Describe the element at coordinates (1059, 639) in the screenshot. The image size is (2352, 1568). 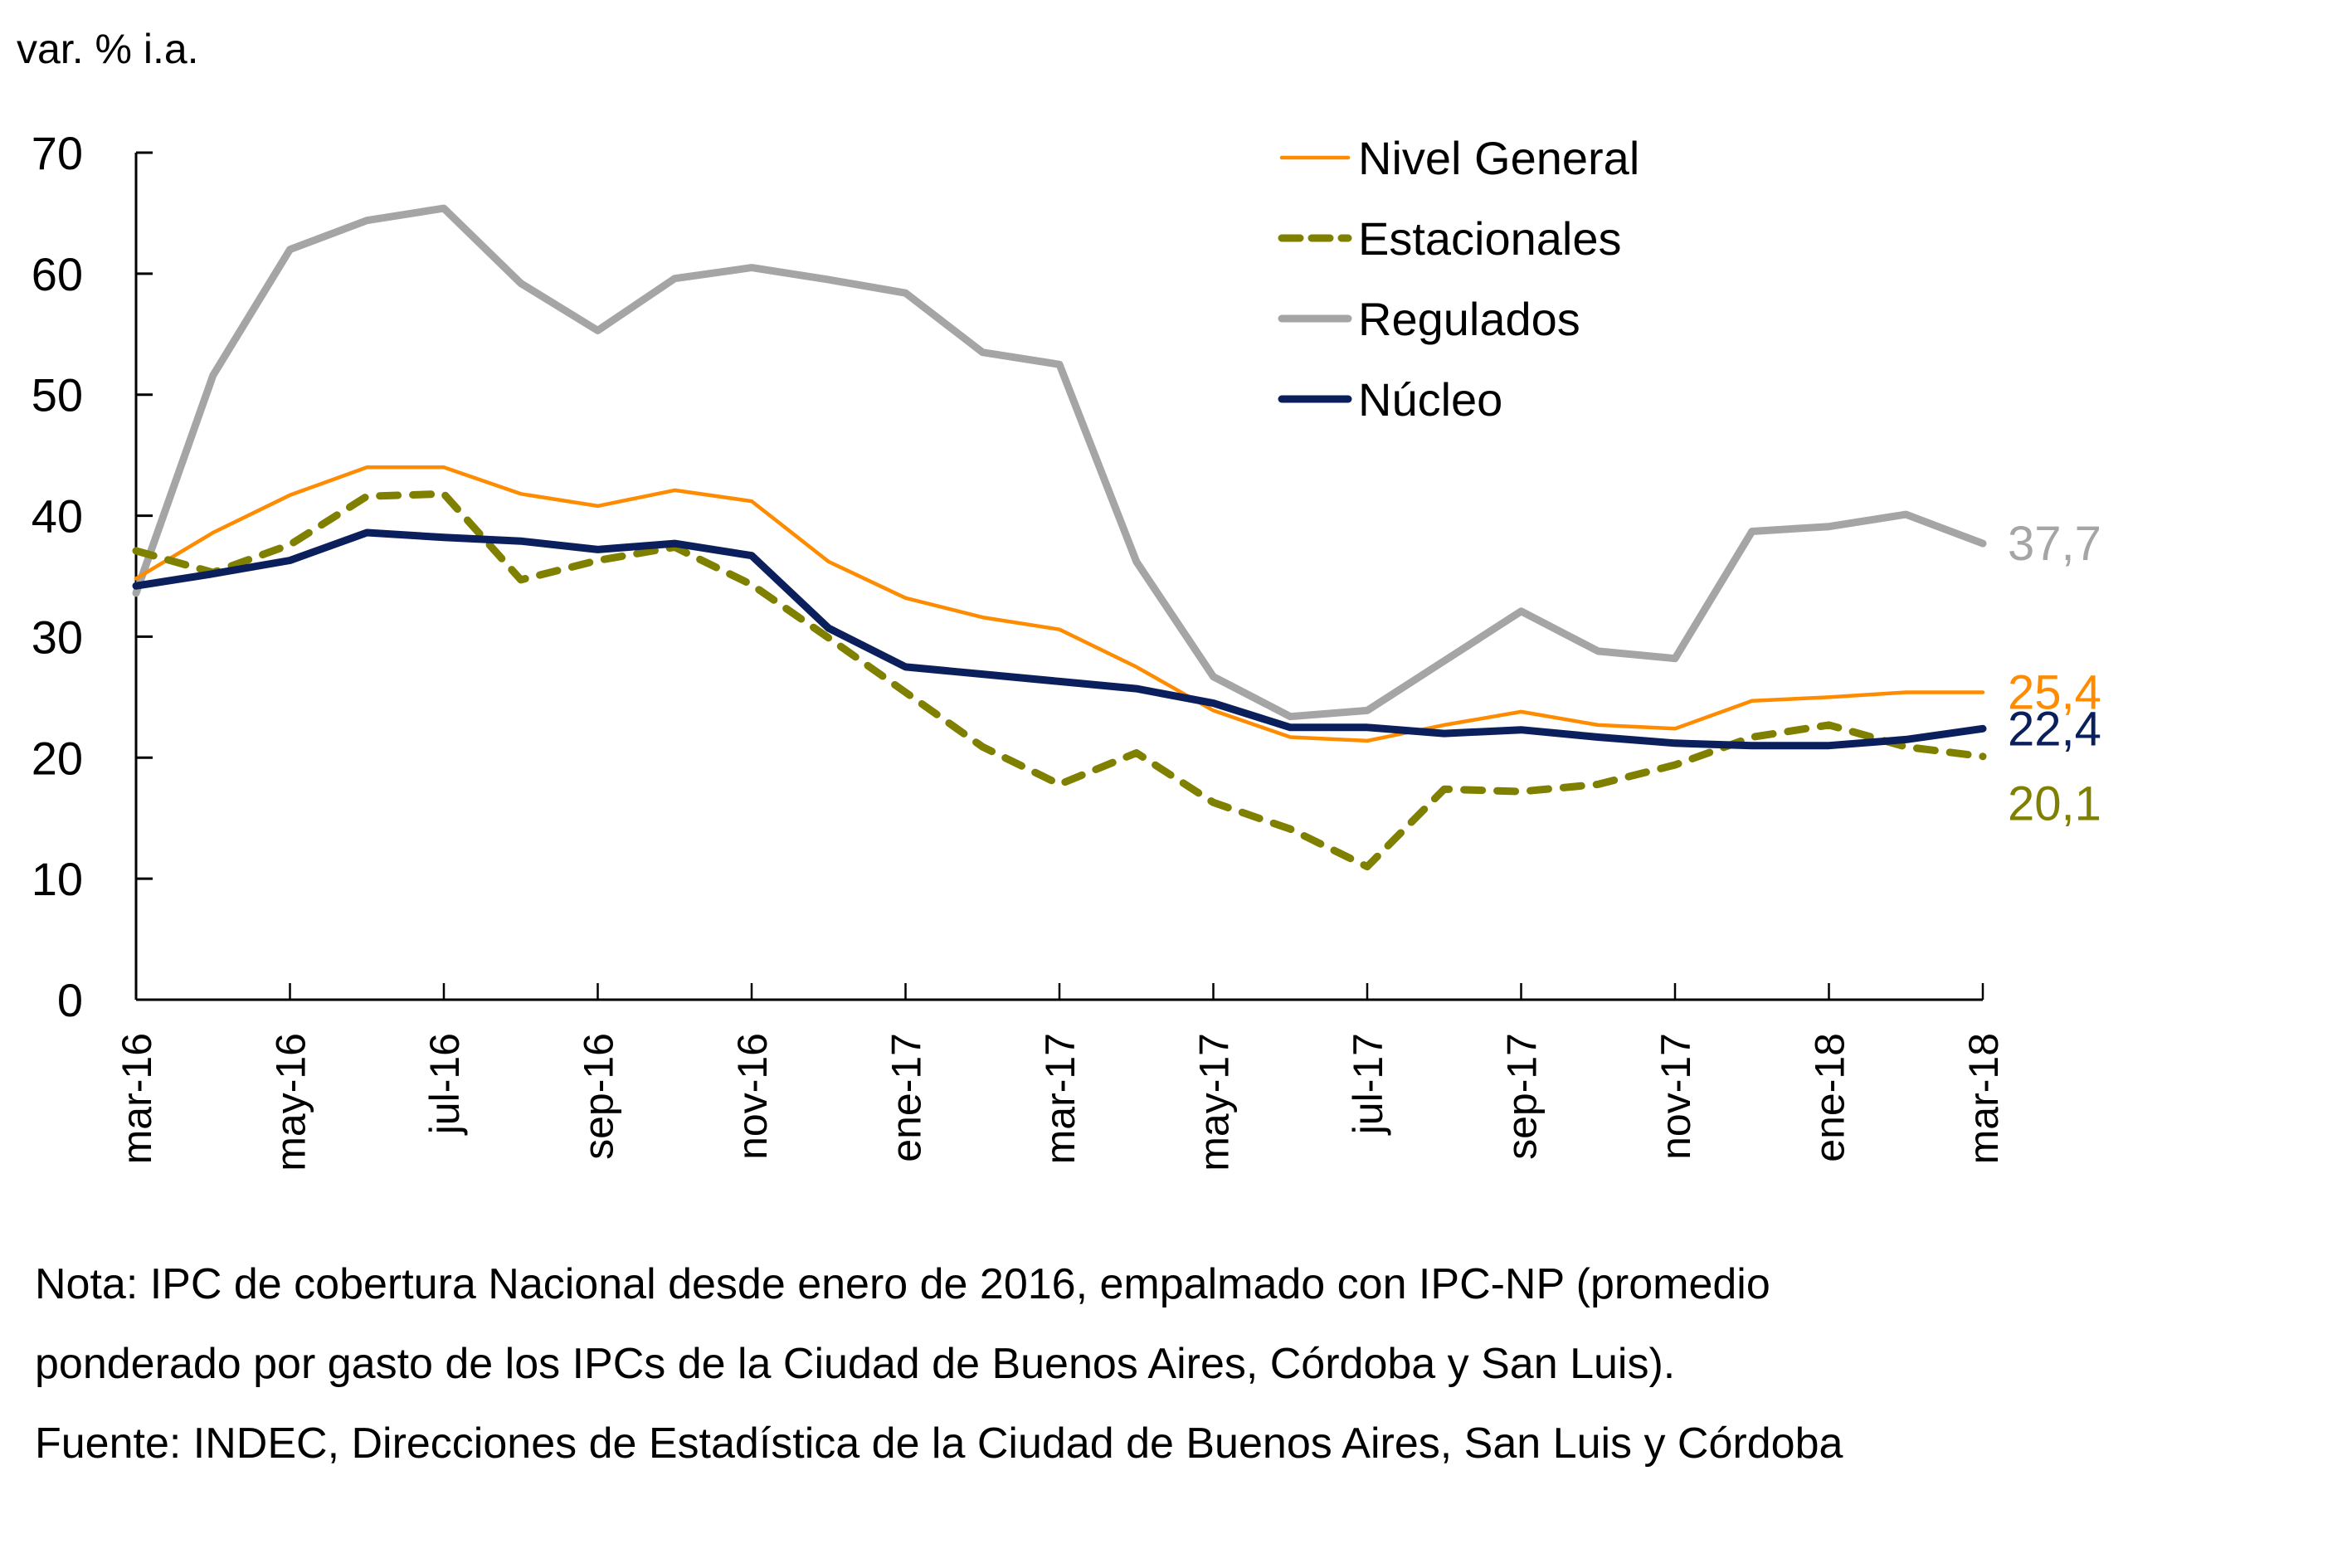
I see `series-line-nucleo` at that location.